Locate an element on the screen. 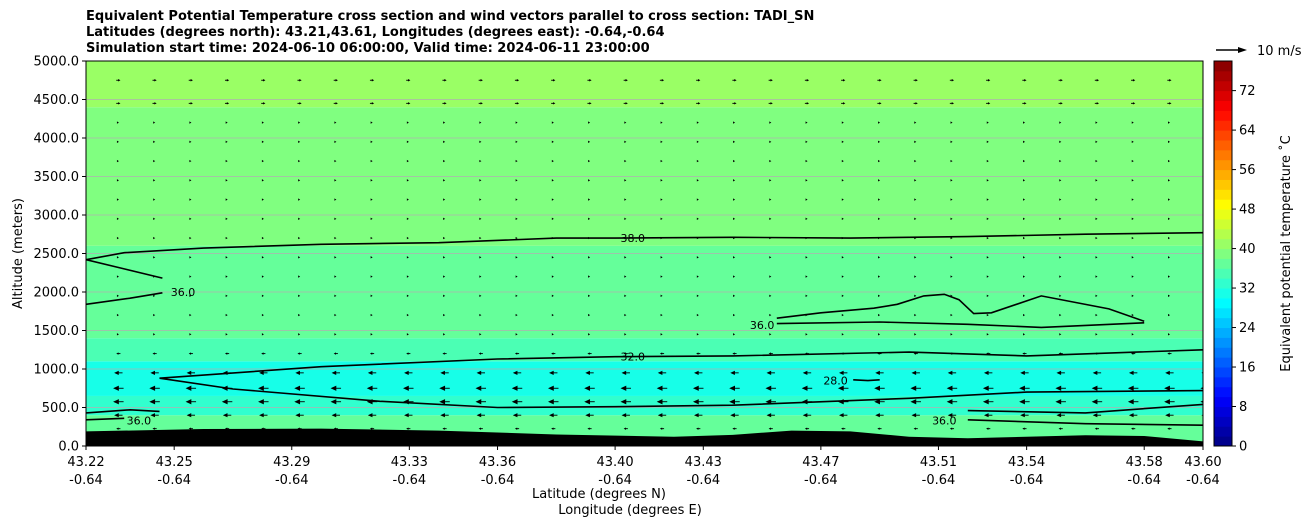 This screenshot has width=1308, height=530. x-tick-label-lat: 43.60 is located at coordinates (1202, 462).